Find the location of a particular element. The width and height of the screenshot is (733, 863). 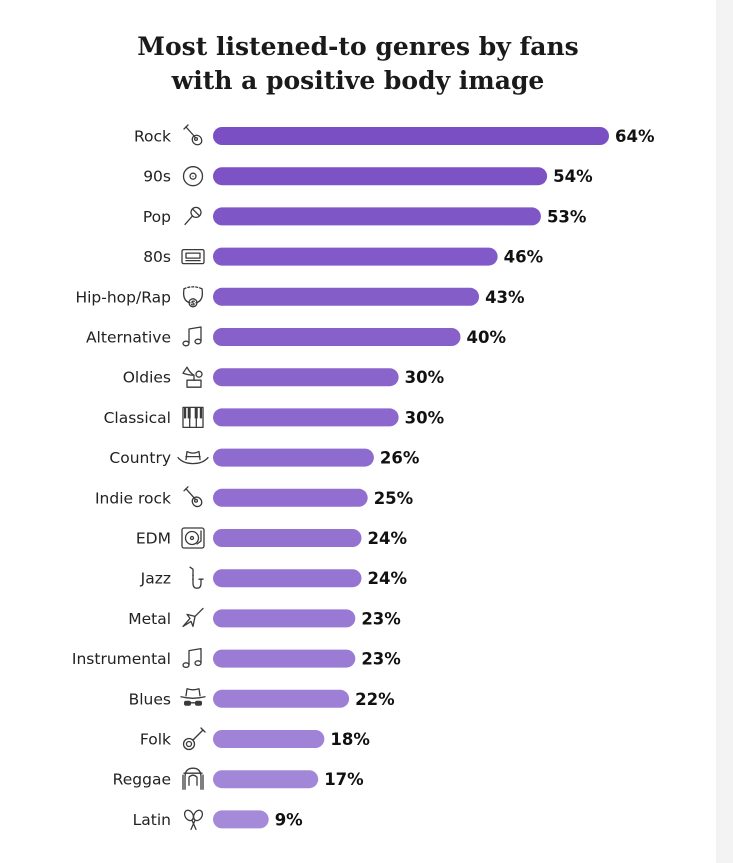

value-label: 26% is located at coordinates (400, 458).